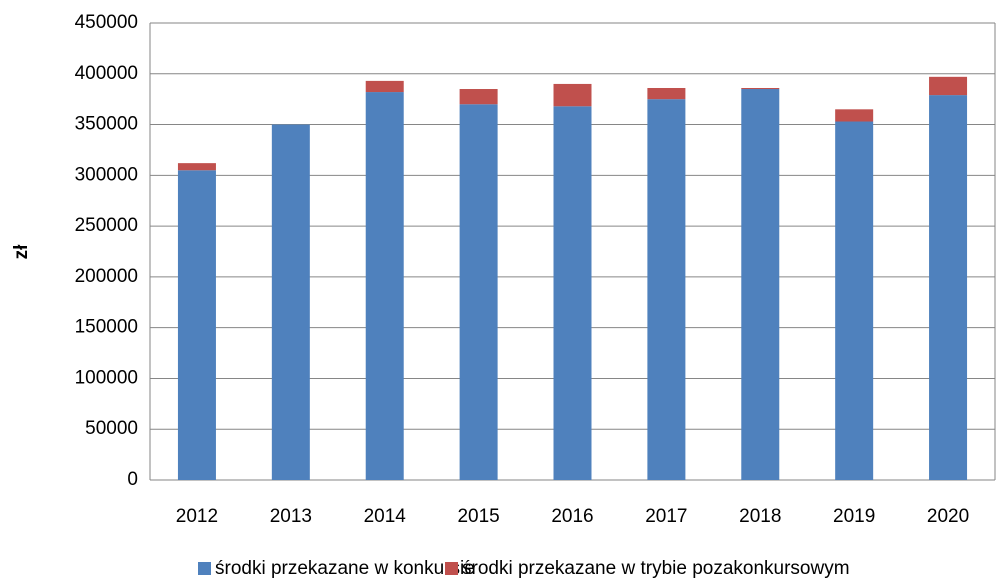  Describe the element at coordinates (21, 252) in the screenshot. I see `y-axis-label: zł` at that location.